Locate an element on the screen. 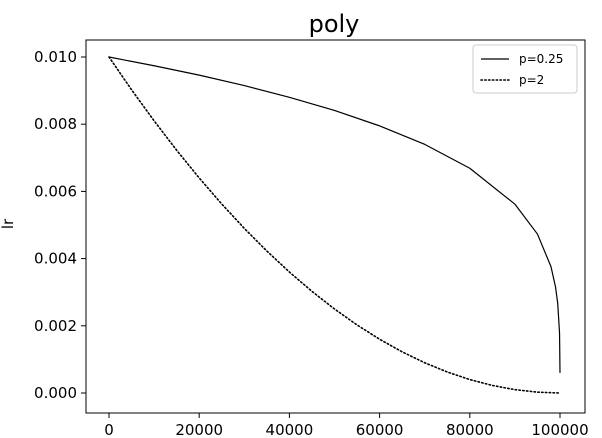  x-tick-label: 100000 is located at coordinates (559, 429).